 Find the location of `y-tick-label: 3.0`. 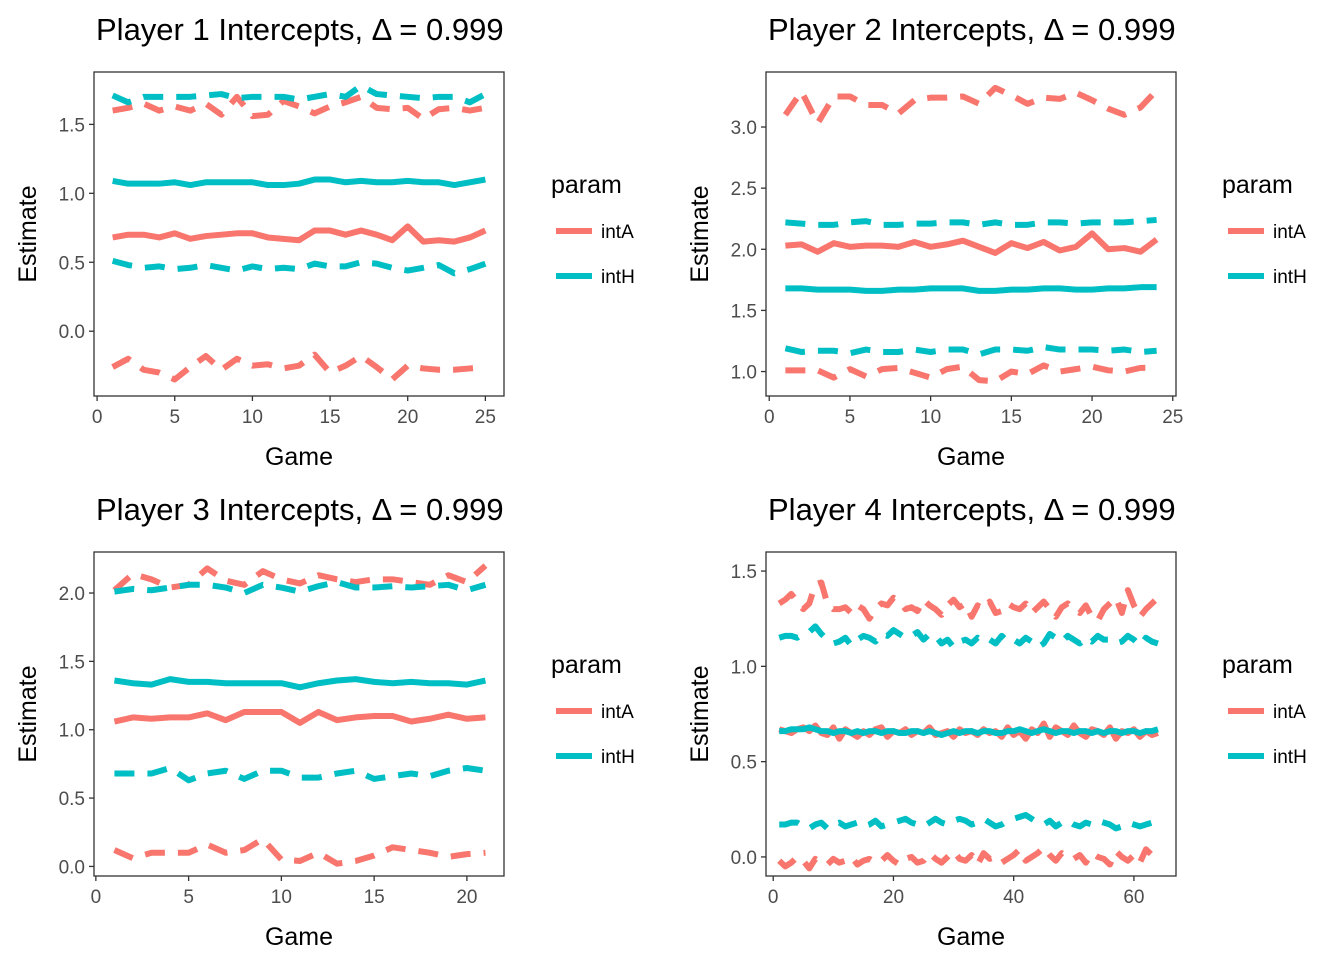

y-tick-label: 3.0 is located at coordinates (744, 128).